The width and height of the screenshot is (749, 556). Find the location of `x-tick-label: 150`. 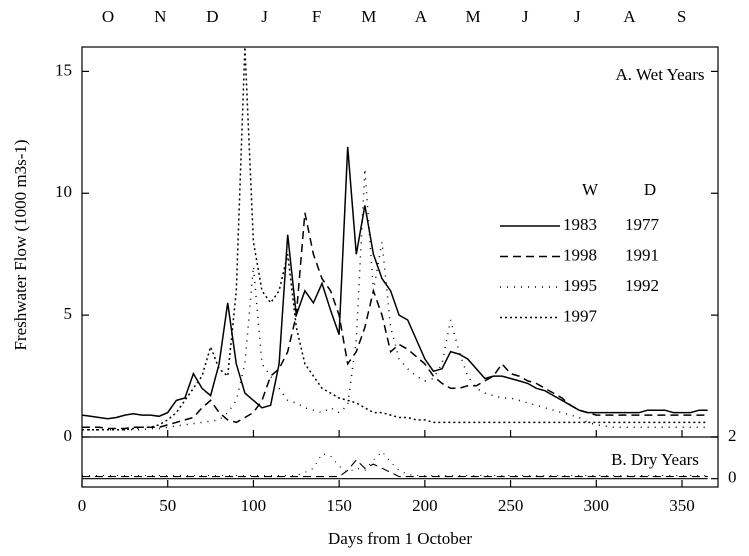

x-tick-label: 150 is located at coordinates (339, 505).